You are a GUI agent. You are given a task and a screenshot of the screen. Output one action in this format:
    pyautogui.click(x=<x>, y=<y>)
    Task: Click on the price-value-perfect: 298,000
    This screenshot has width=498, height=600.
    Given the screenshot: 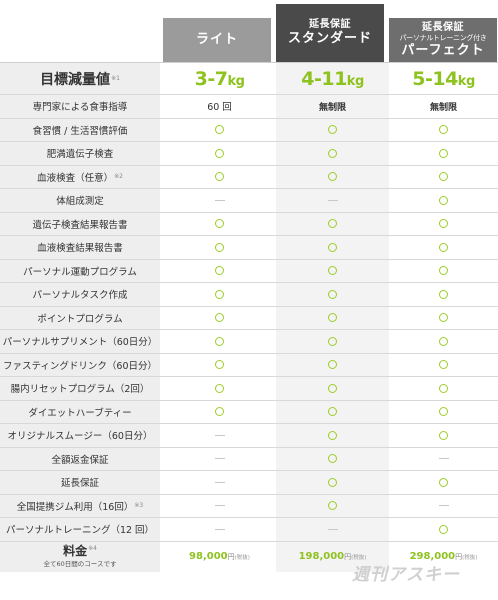 What is the action you would take?
    pyautogui.click(x=432, y=556)
    